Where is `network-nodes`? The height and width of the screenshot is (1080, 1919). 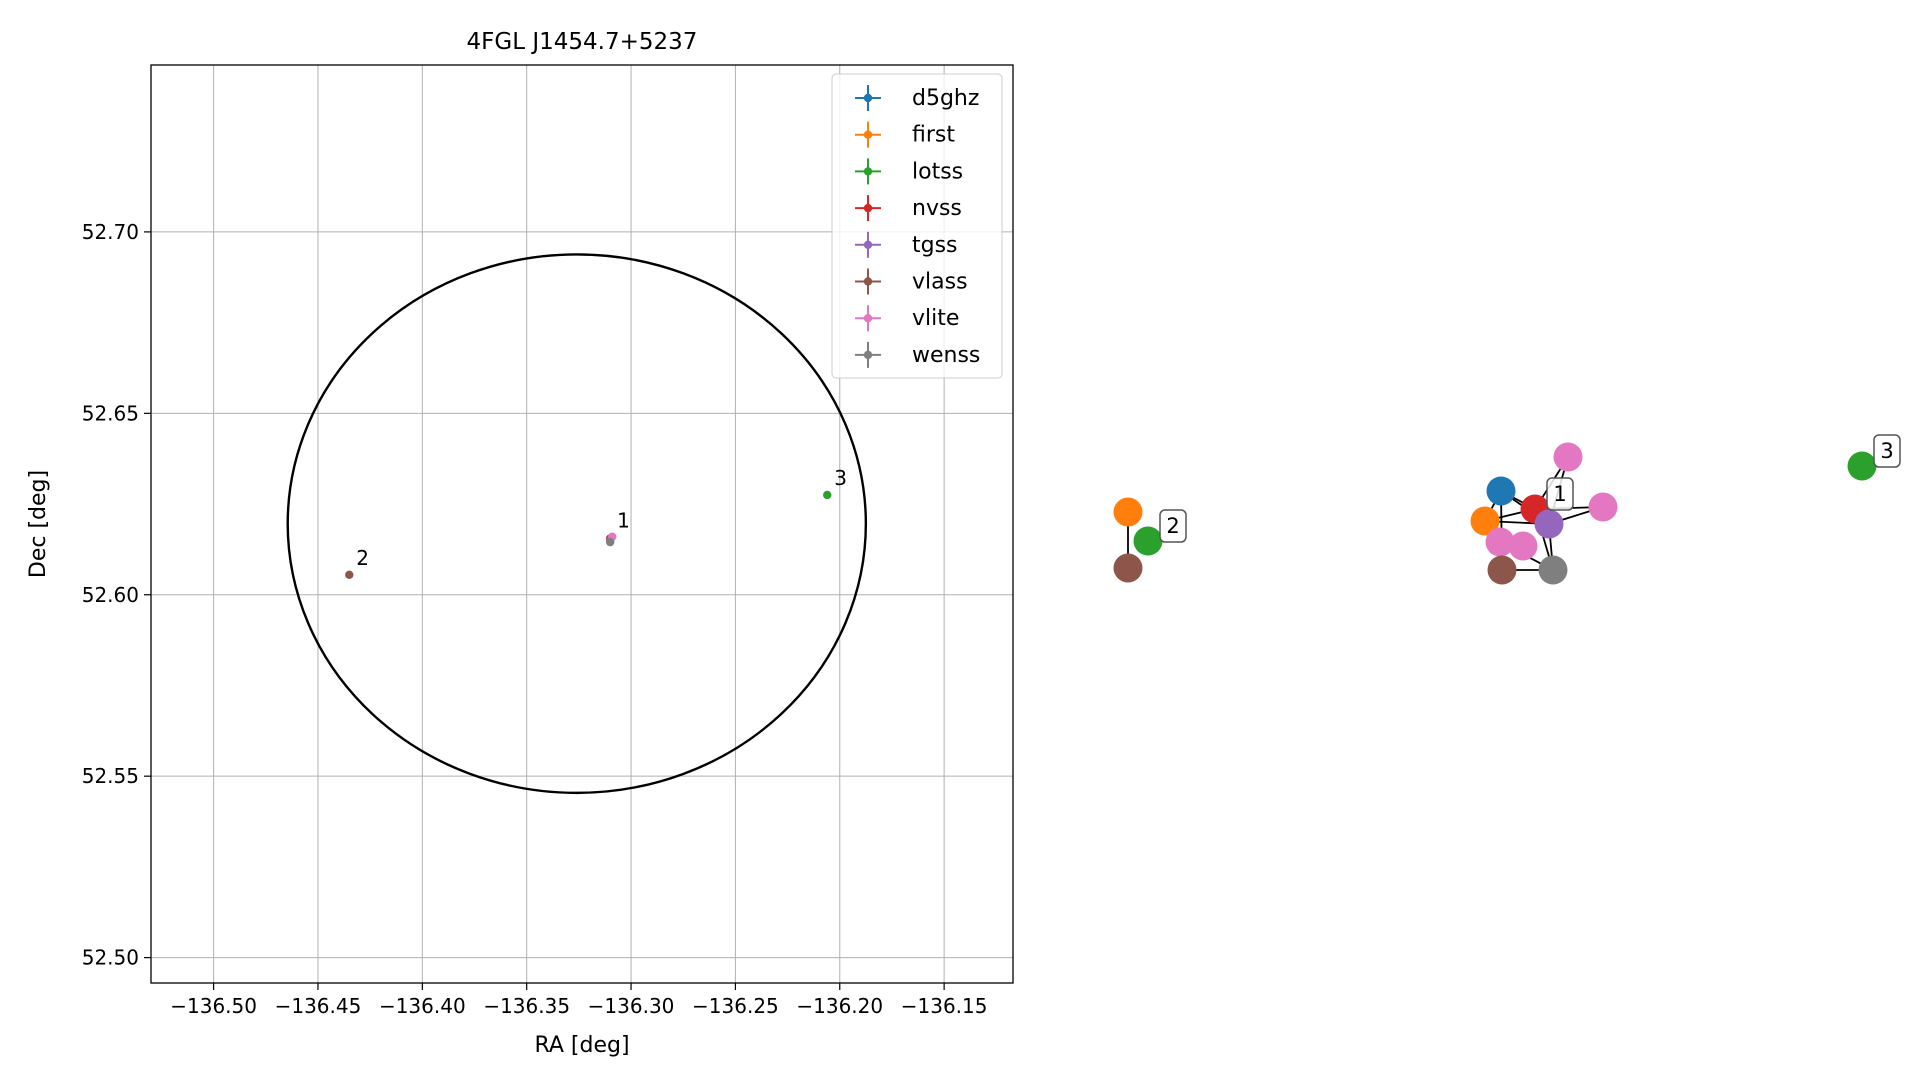 network-nodes is located at coordinates (1495, 513).